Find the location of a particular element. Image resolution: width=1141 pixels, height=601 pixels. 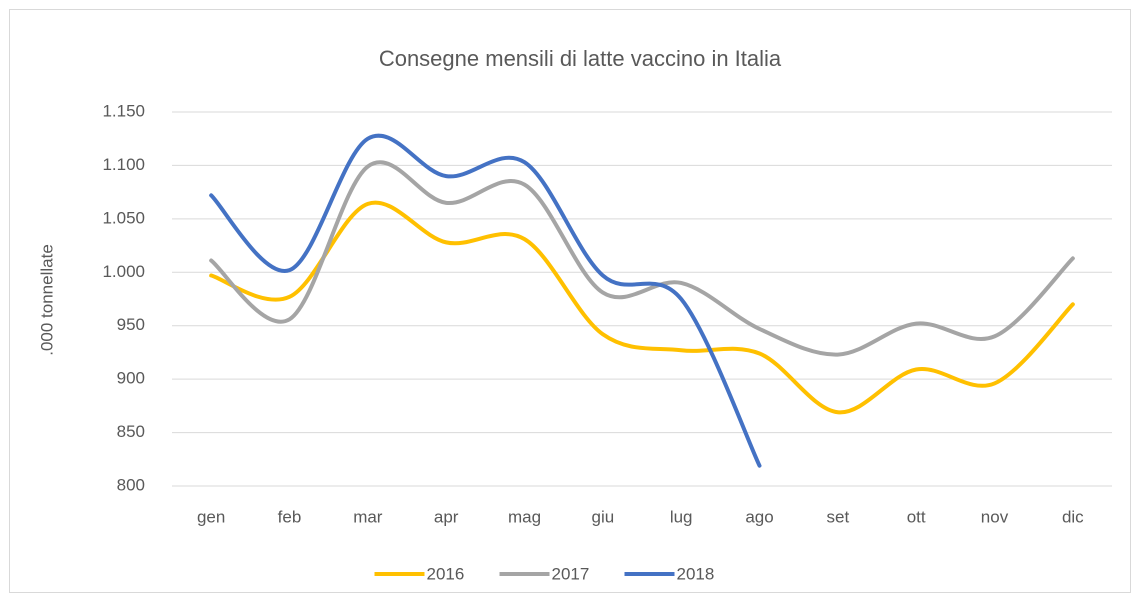

x-tick-label: set is located at coordinates (837, 516).